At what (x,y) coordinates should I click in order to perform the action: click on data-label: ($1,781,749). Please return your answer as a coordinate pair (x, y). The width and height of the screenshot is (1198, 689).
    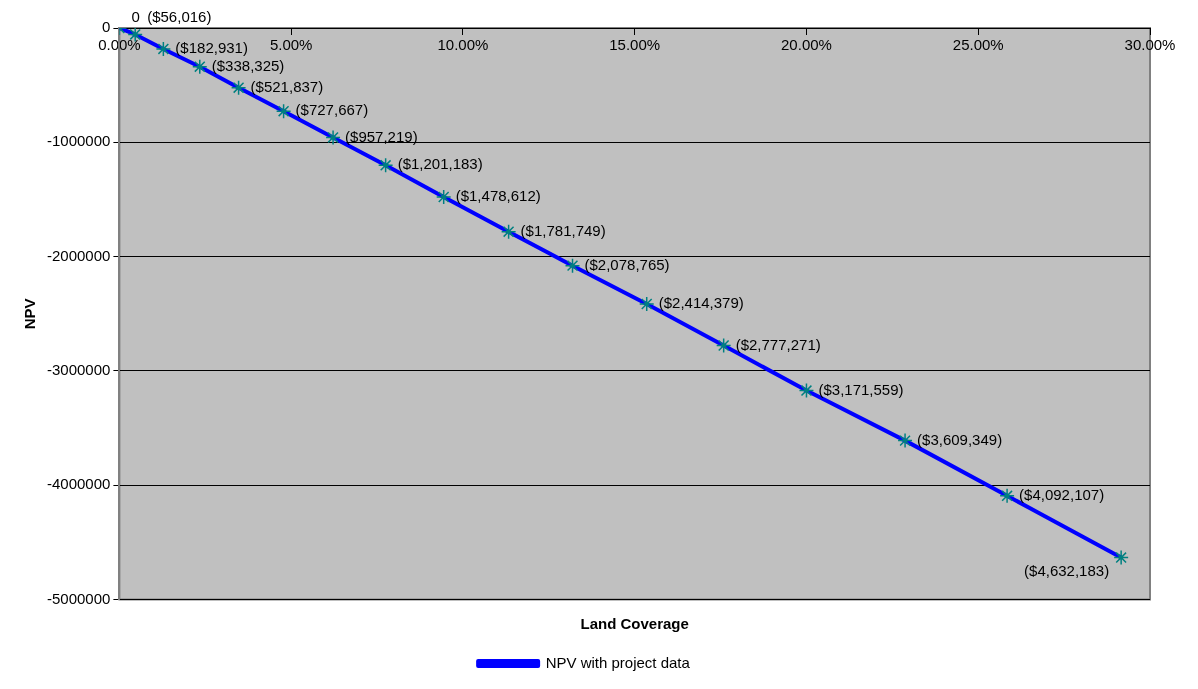
    Looking at the image, I should click on (563, 230).